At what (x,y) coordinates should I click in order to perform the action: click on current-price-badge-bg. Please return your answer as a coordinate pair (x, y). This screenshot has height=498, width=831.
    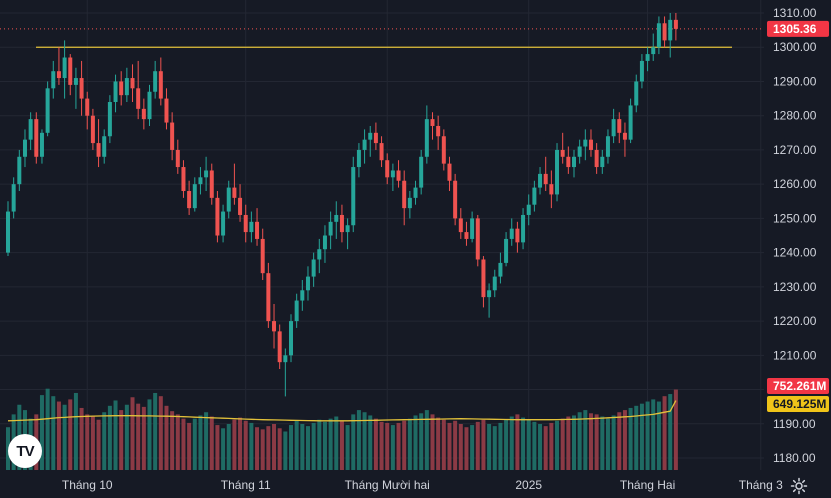
    Looking at the image, I should click on (798, 28).